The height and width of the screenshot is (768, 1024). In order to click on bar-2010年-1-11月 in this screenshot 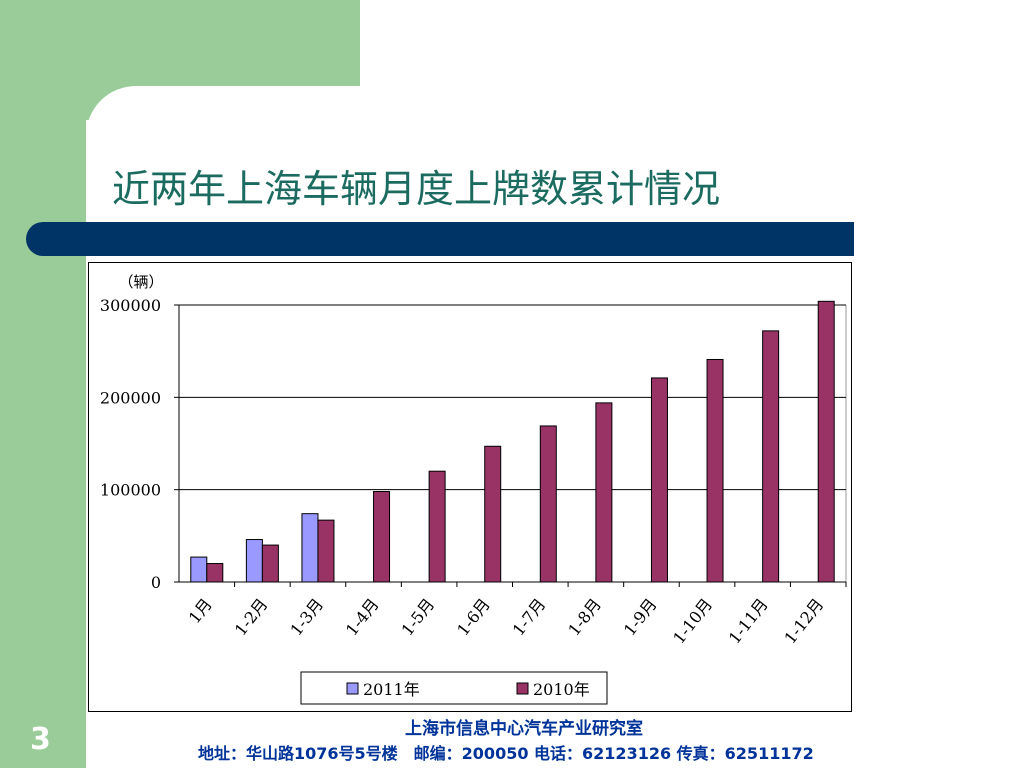, I will do `click(771, 456)`.